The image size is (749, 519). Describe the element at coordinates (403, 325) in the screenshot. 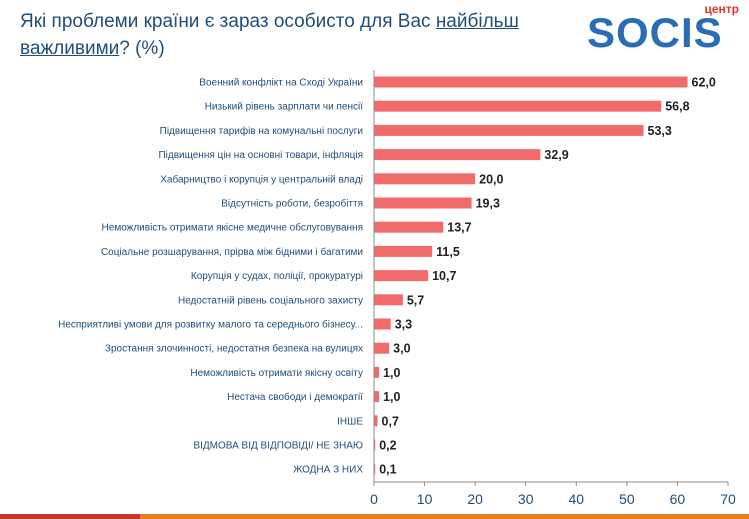

I see `data-label: 3,3` at that location.